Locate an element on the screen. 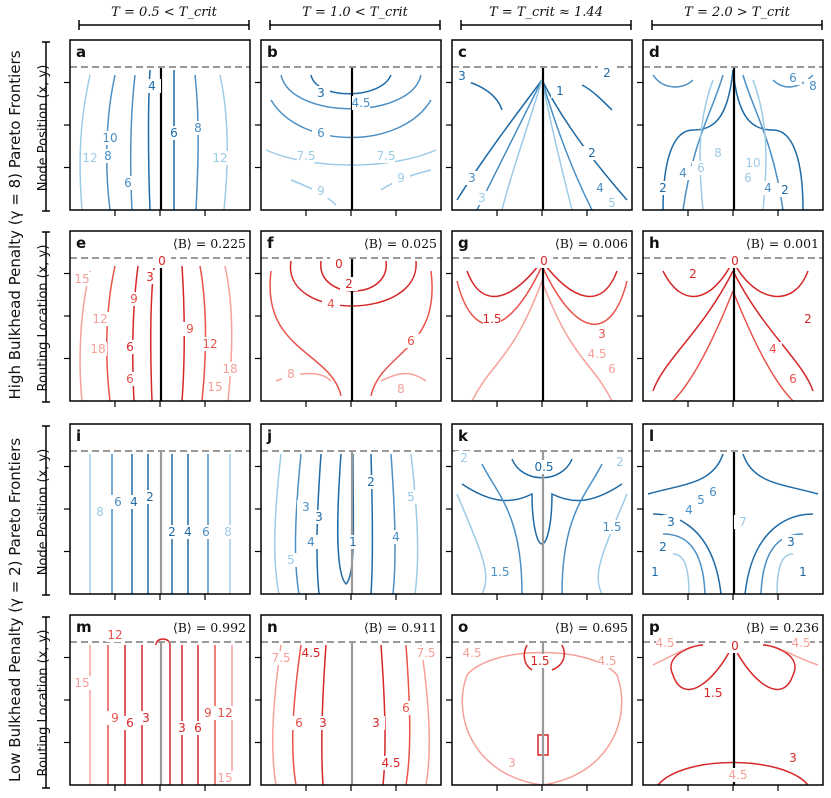 Image resolution: width=831 pixels, height=798 pixels. row-label-3: Node Position (x, y) is located at coordinates (43, 512).